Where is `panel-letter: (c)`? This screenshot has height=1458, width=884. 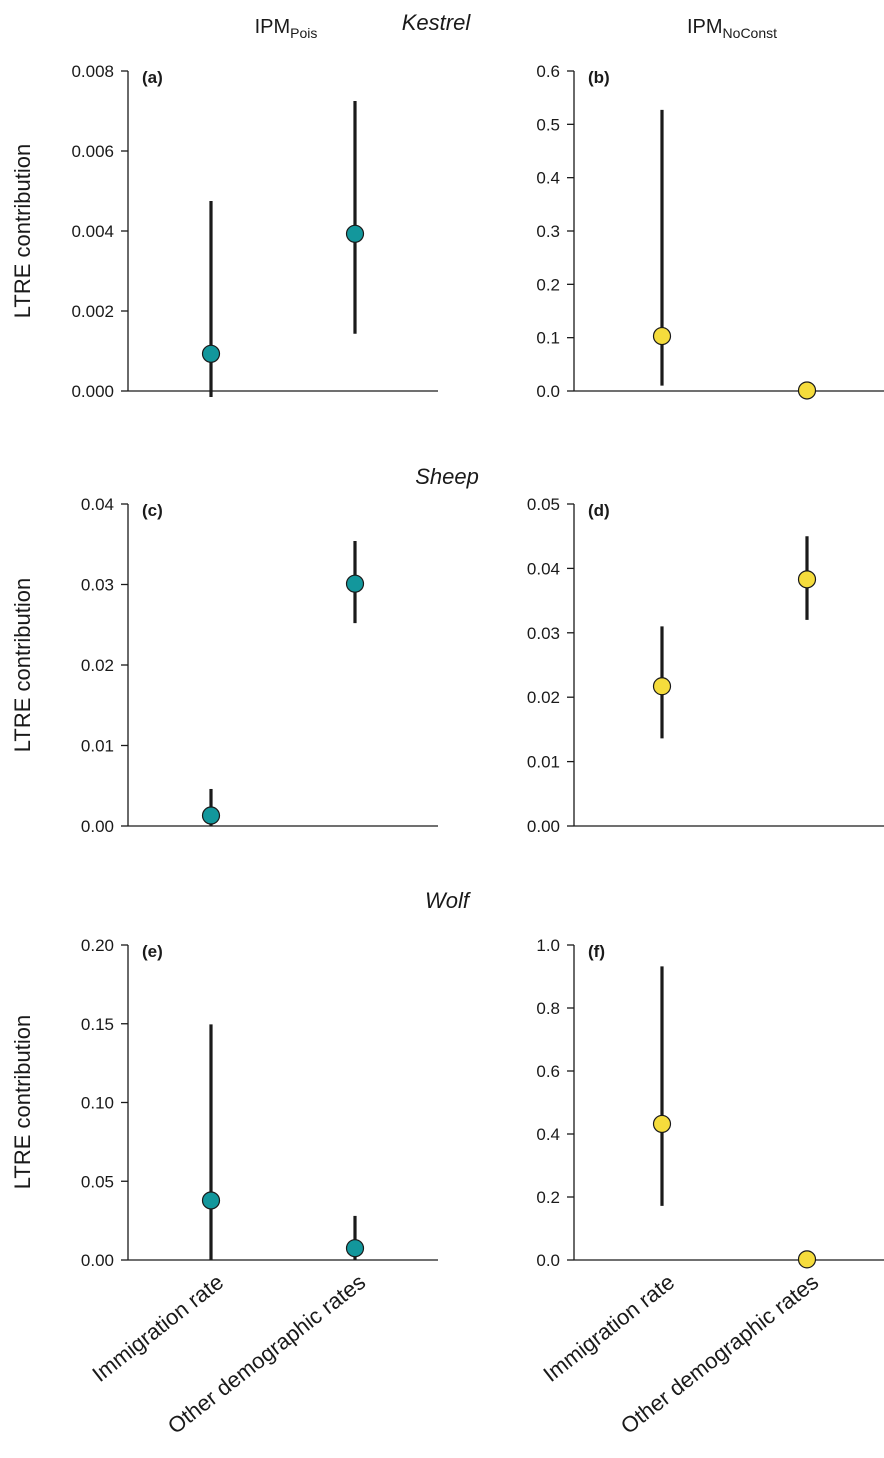 panel-letter: (c) is located at coordinates (152, 510).